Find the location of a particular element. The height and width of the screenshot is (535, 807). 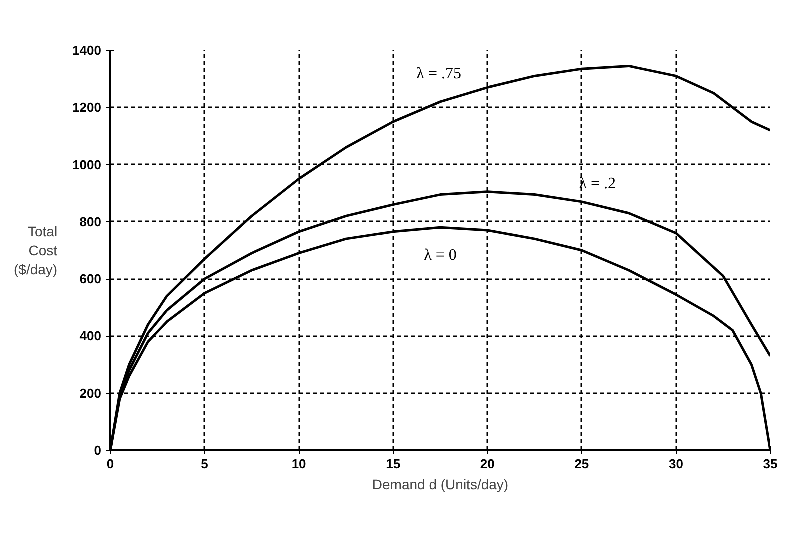

x-tick-label: 15 is located at coordinates (393, 464).